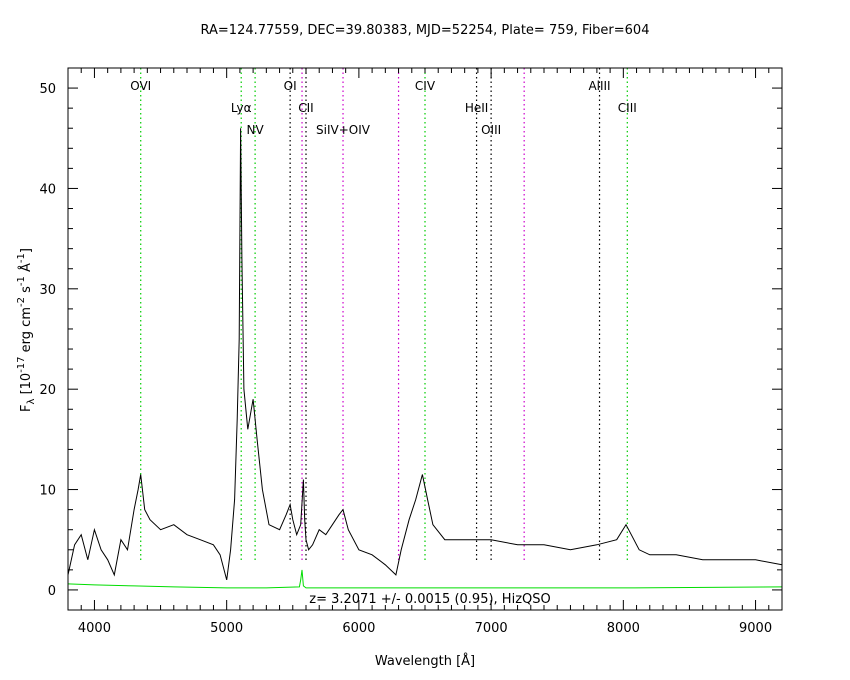  Describe the element at coordinates (26, 291) in the screenshot. I see `y-label-part3: s` at that location.